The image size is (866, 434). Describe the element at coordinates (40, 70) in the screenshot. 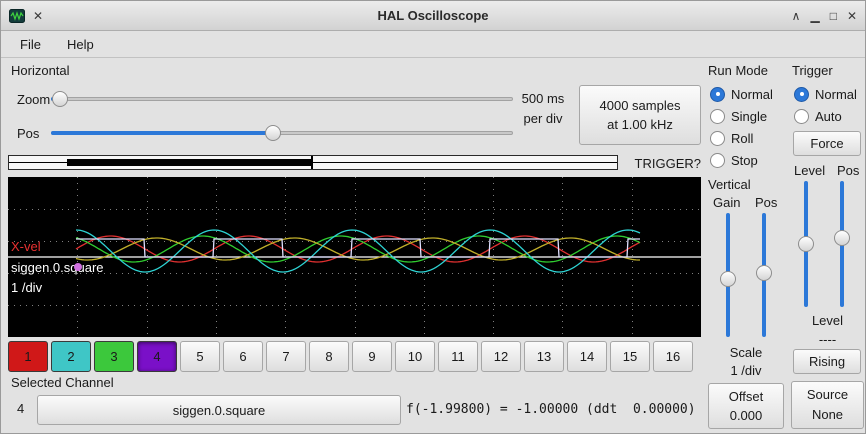

I see `horizontal-group-label: Horizontal` at that location.